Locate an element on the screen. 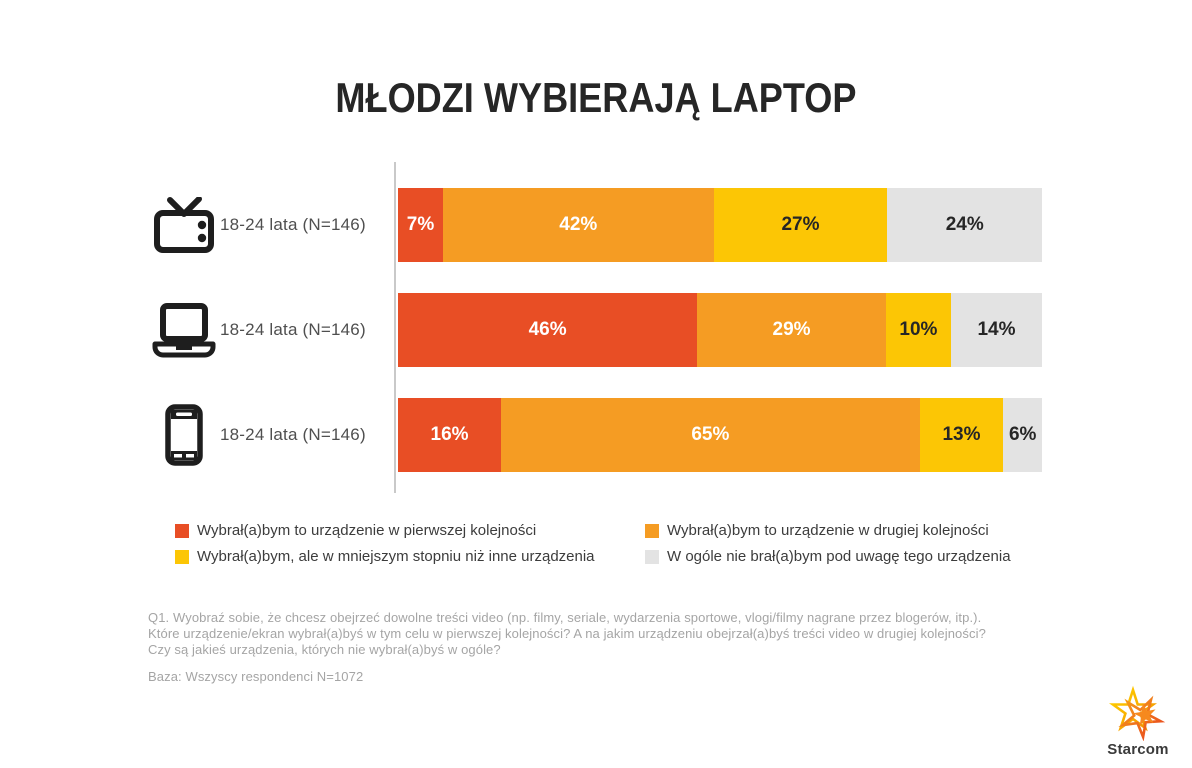 The image size is (1192, 768). bar-segment: 46% is located at coordinates (548, 330).